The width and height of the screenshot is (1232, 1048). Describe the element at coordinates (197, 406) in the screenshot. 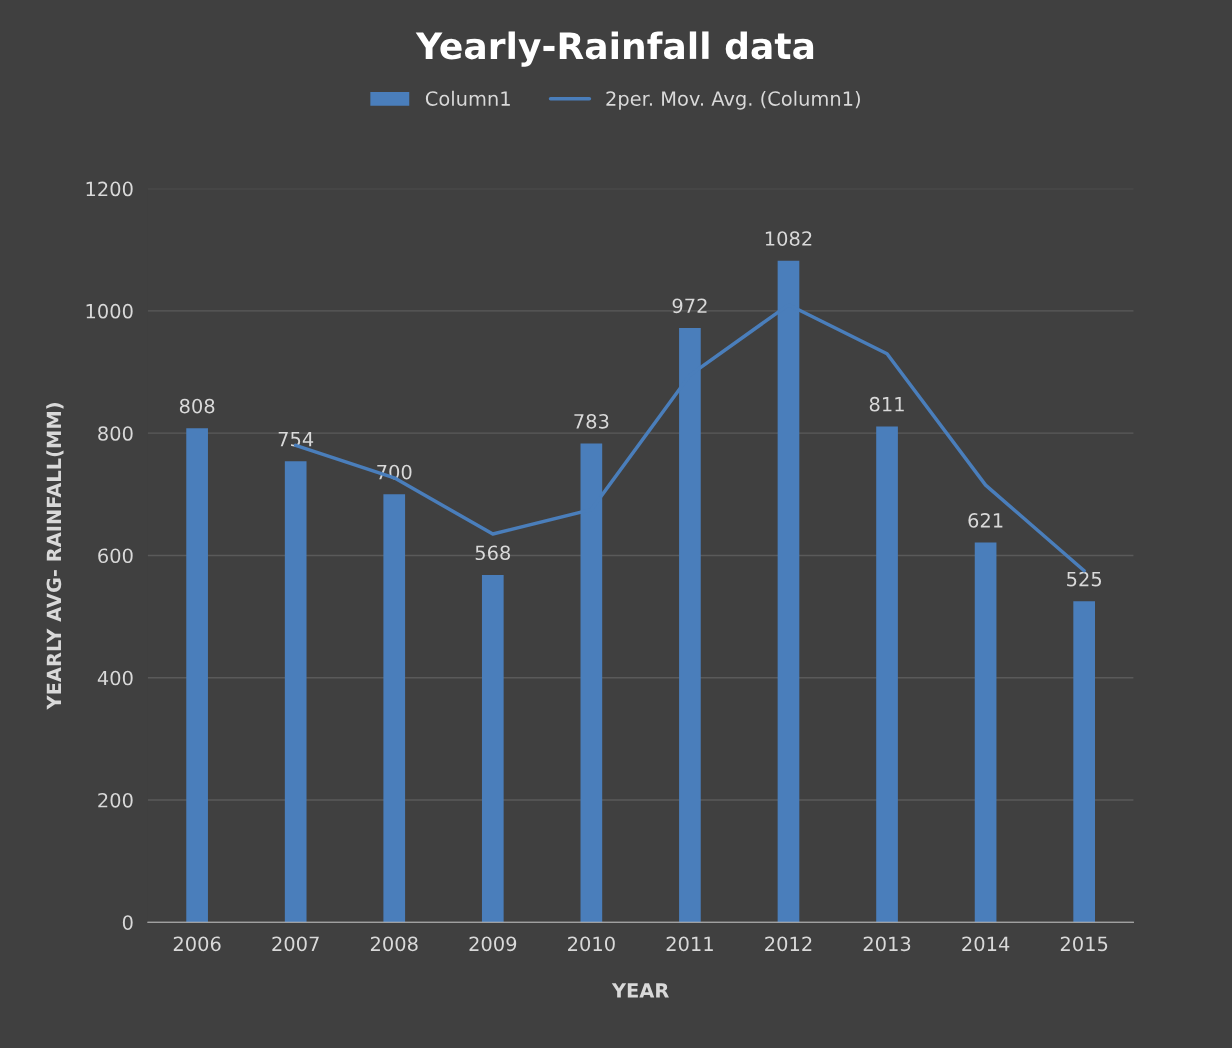

I see `data-label: 808` at that location.